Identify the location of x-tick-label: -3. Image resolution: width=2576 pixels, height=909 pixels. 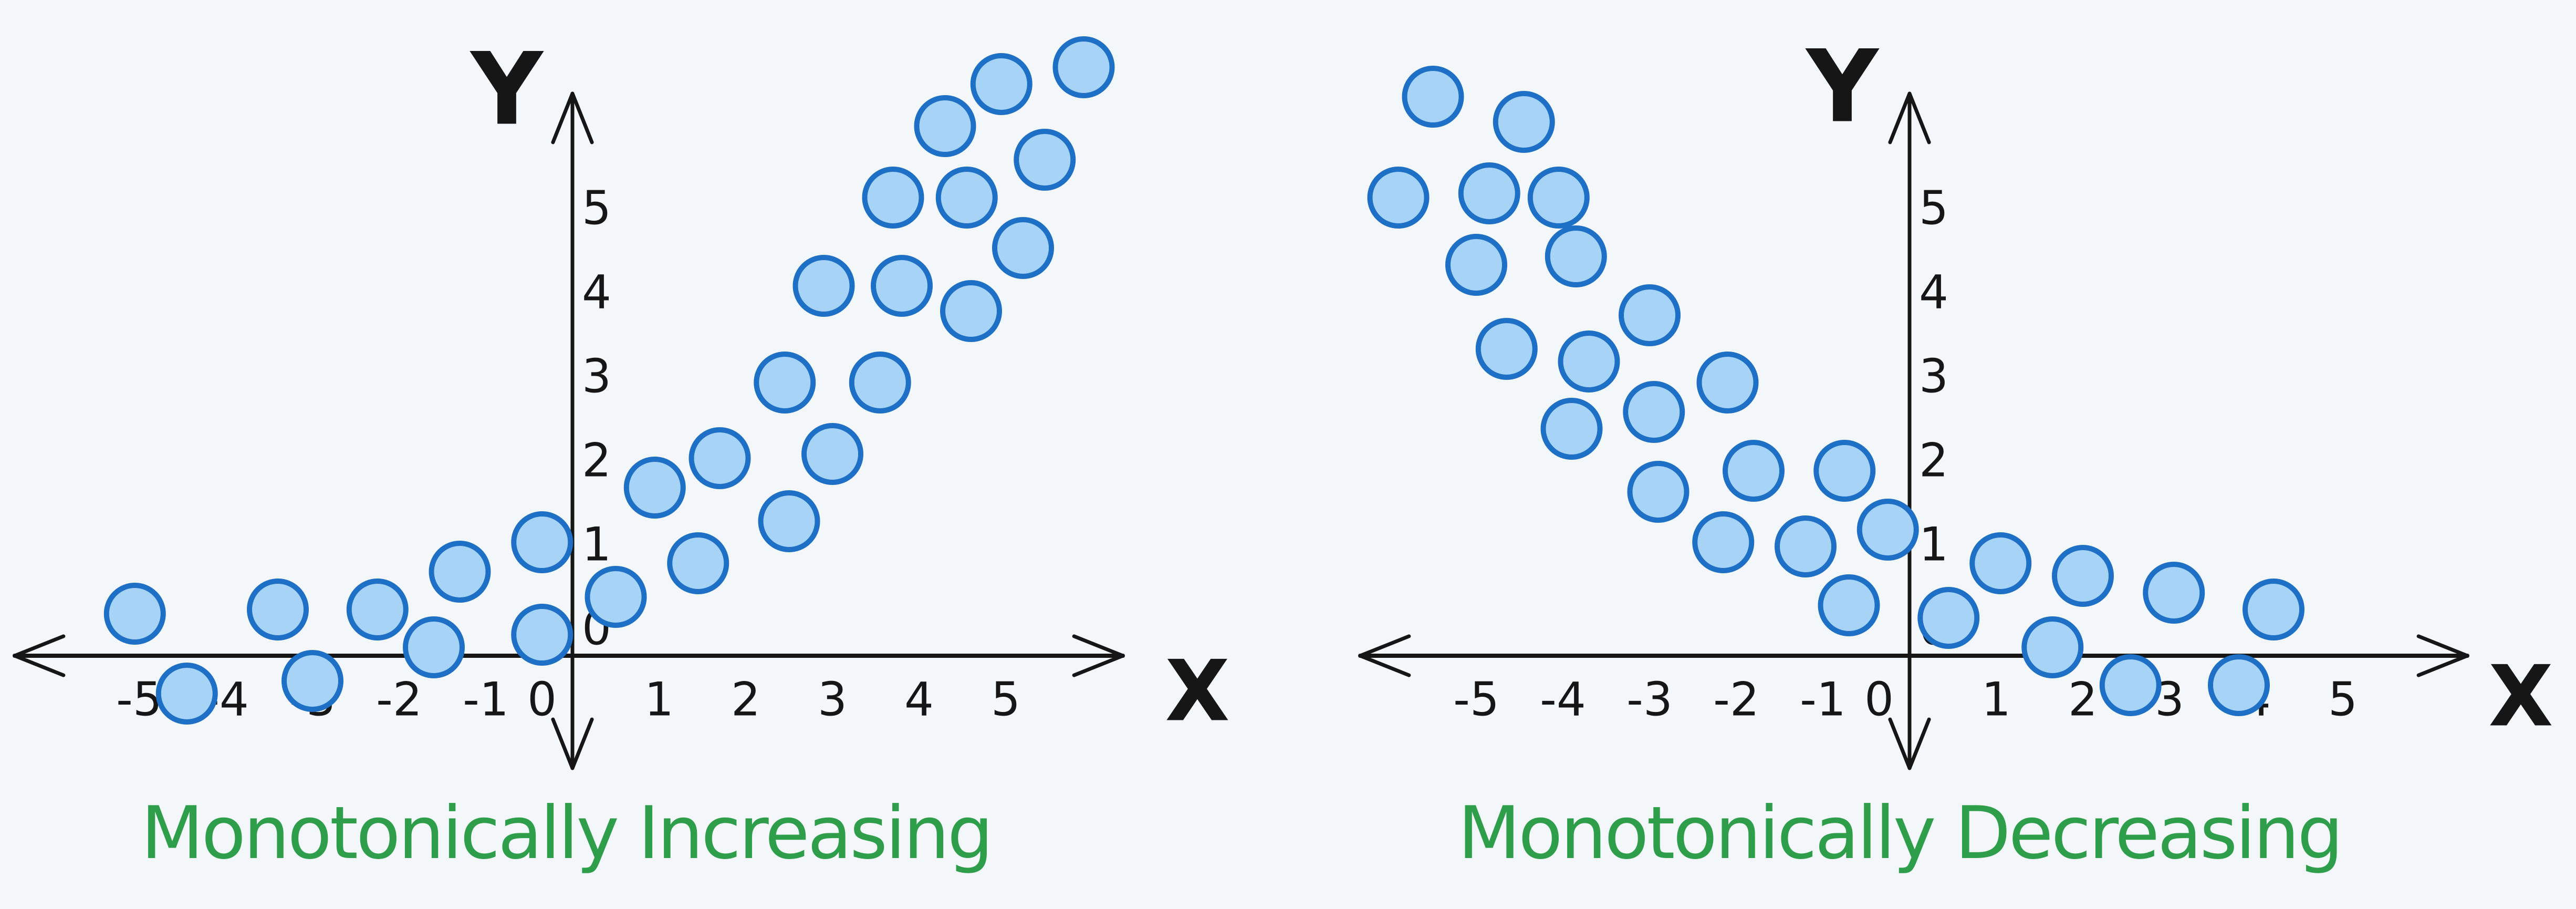
(1649, 700).